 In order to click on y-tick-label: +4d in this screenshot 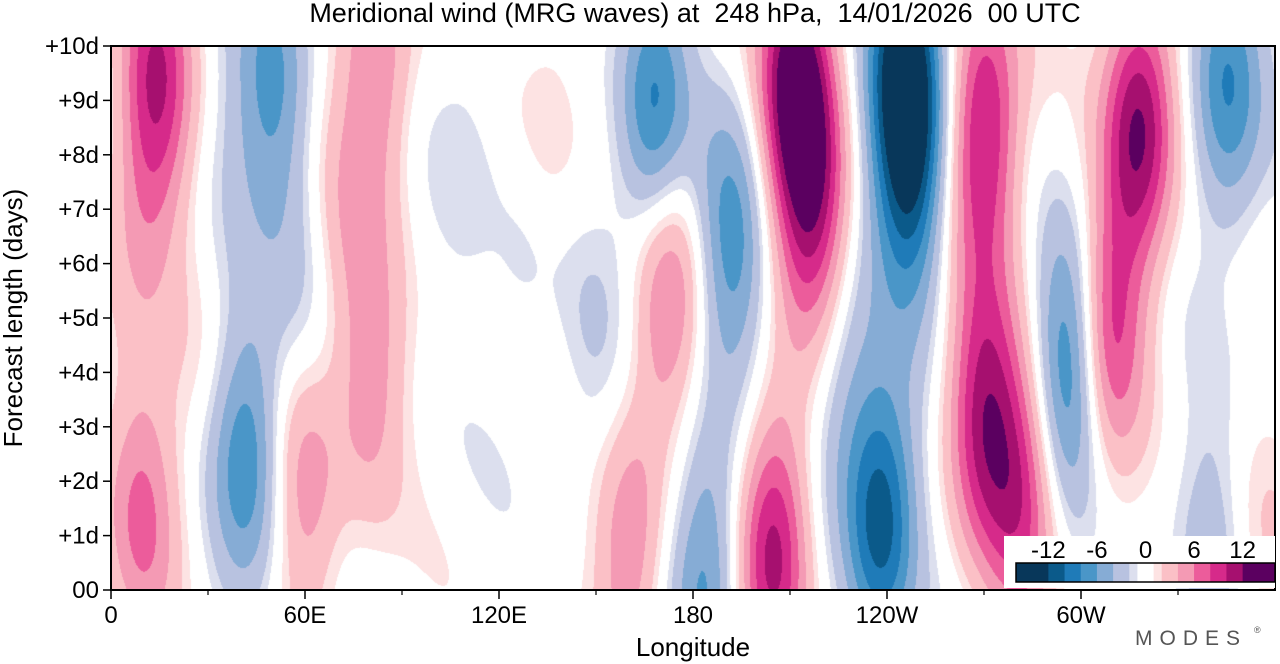, I will do `click(78, 372)`.